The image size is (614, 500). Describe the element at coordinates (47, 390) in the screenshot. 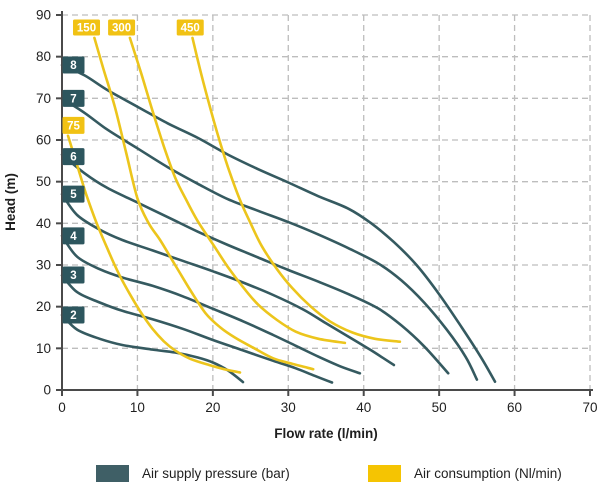

I see `y-tick-label: 0` at that location.